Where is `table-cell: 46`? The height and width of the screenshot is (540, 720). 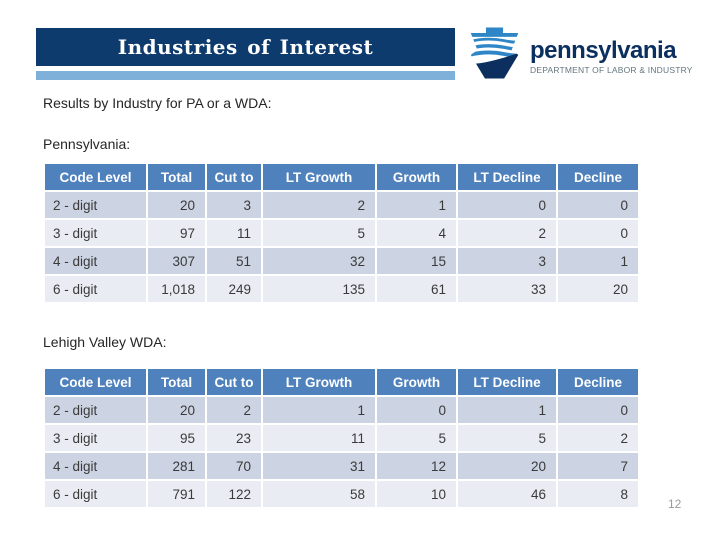 table-cell: 46 is located at coordinates (507, 494).